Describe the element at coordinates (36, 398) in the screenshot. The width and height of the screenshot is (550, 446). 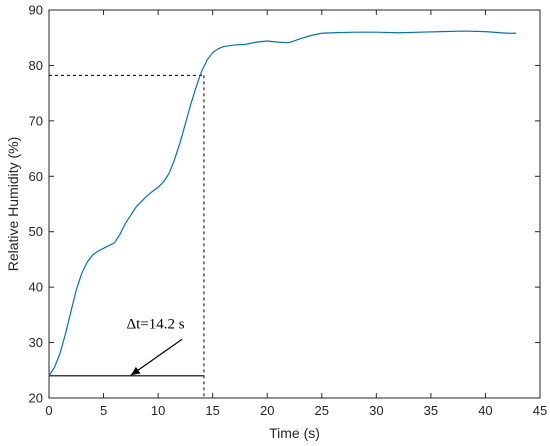
I see `y-tick-label: 20` at that location.